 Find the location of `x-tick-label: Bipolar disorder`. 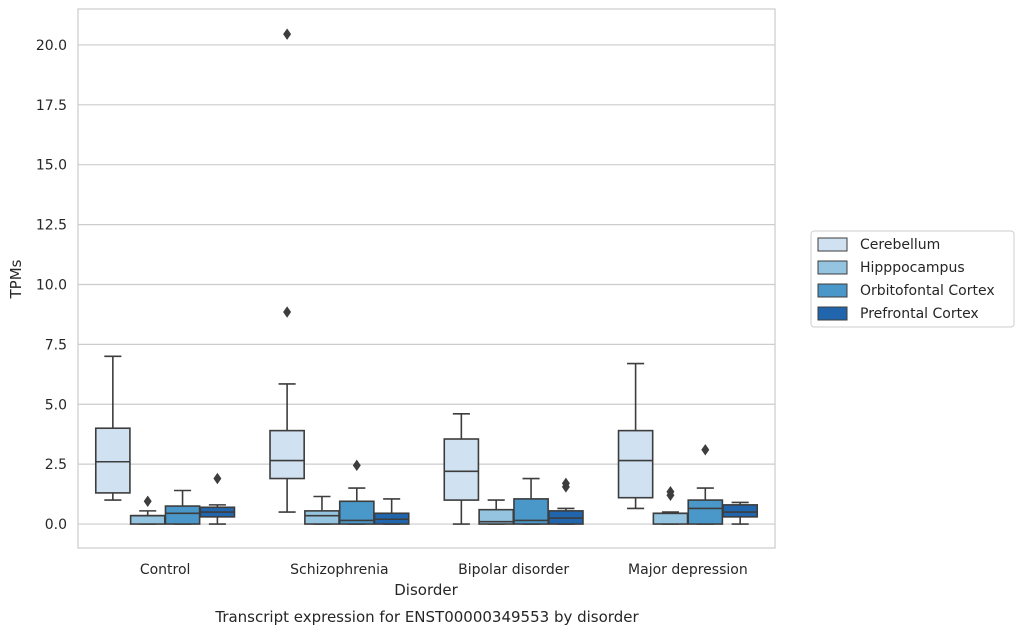

x-tick-label: Bipolar disorder is located at coordinates (513, 570).